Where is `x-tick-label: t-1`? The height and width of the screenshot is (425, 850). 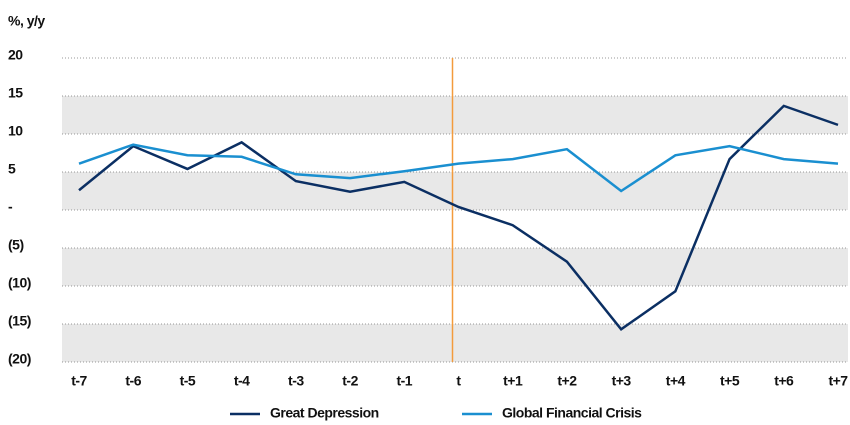
x-tick-label: t-1 is located at coordinates (404, 381).